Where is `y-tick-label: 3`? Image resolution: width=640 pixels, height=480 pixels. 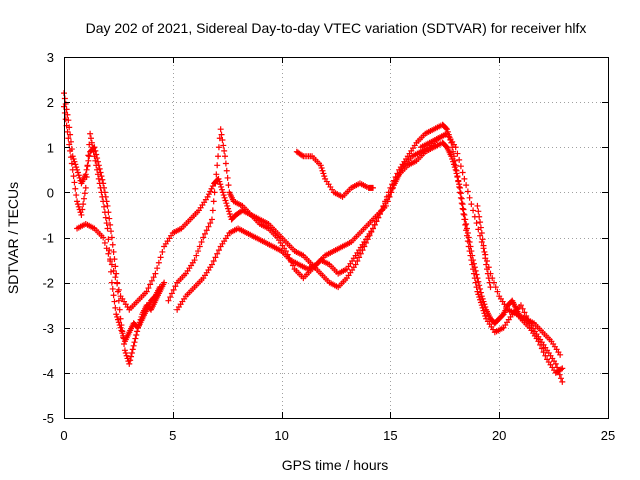 y-tick-label: 3 is located at coordinates (50, 57).